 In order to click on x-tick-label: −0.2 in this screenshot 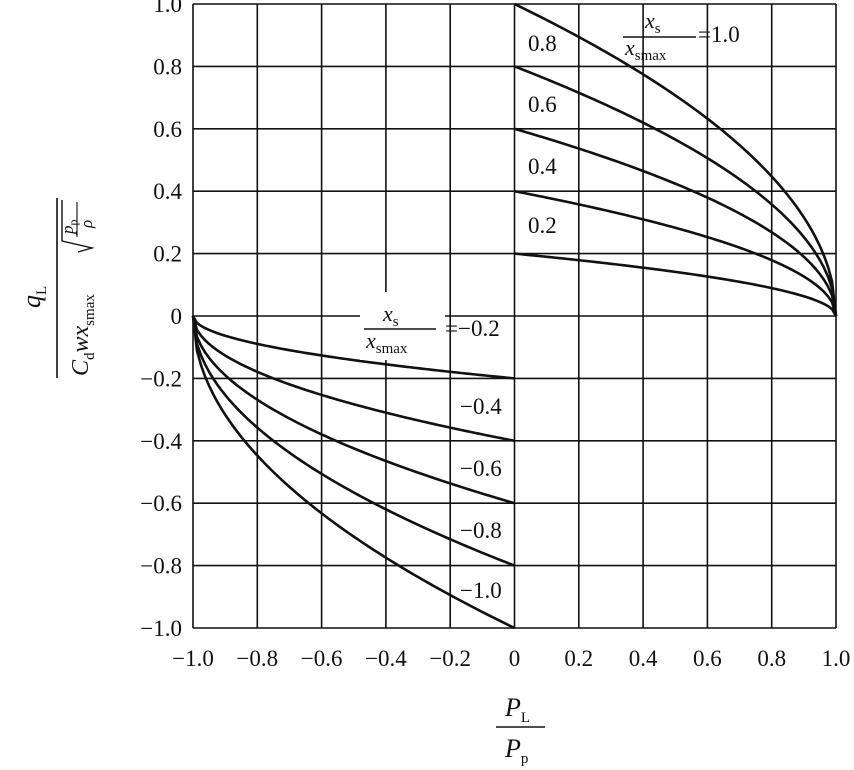, I will do `click(450, 658)`.